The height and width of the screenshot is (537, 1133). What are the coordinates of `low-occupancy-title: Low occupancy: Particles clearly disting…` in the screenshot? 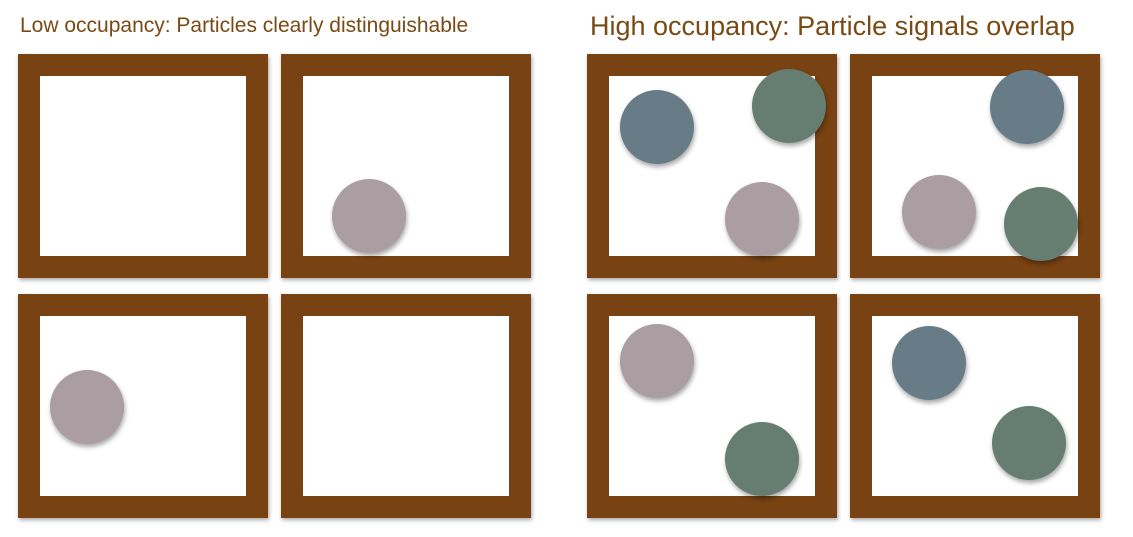 It's located at (244, 25).